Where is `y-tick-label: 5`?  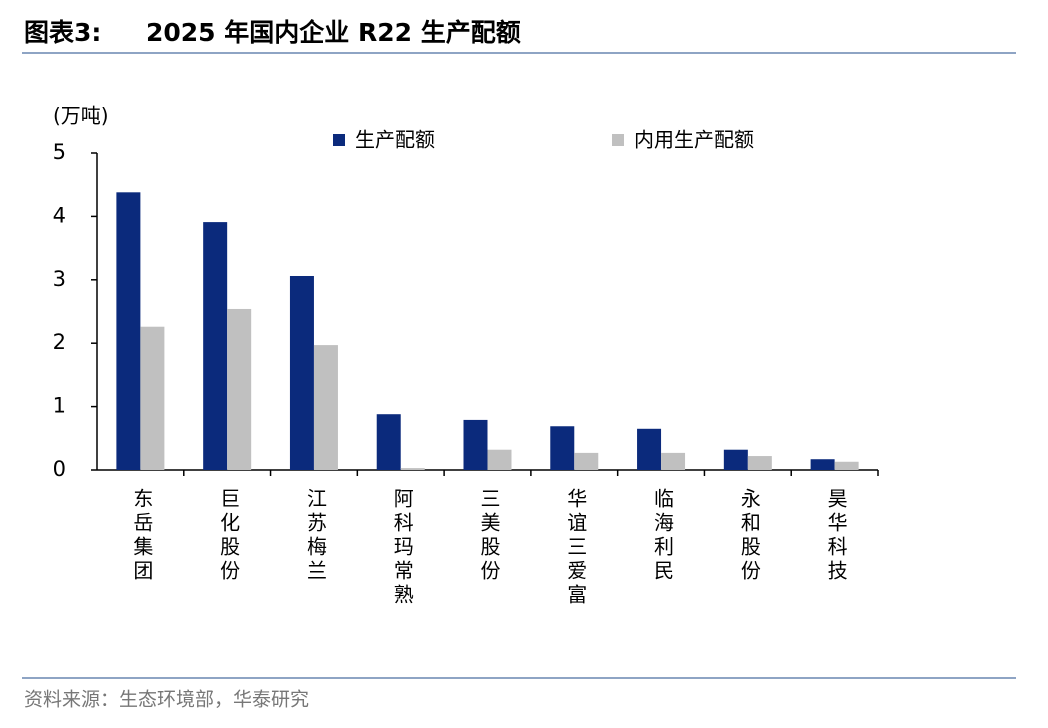
y-tick-label: 5 is located at coordinates (59, 152).